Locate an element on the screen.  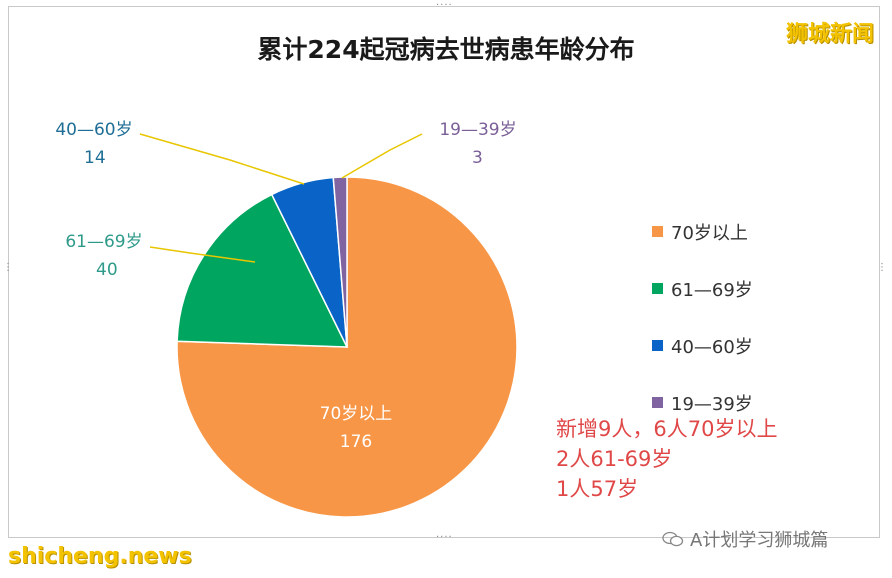
chart-title: 累计224起冠病去世病患年龄分布 is located at coordinates (446, 49).